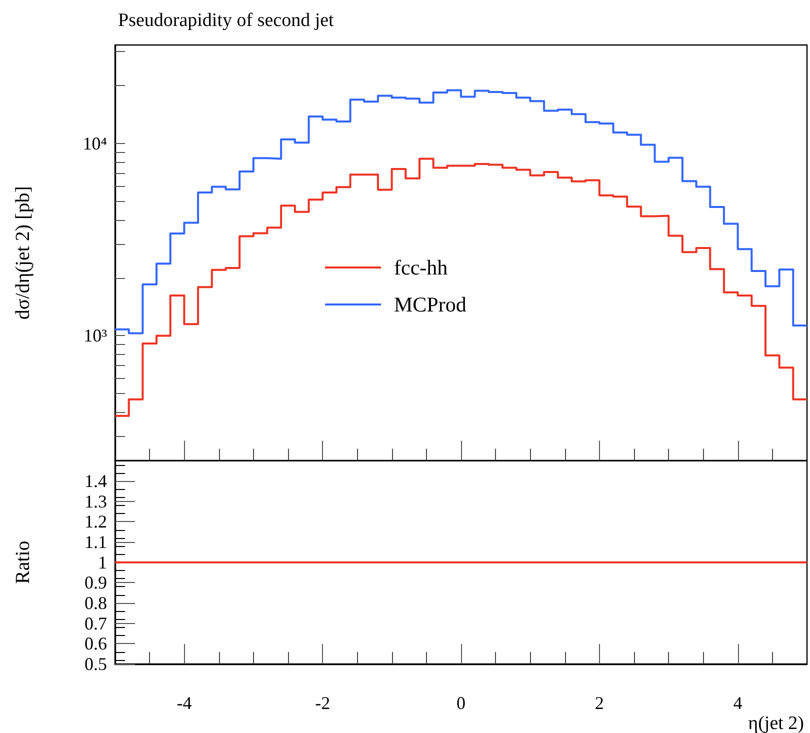 The image size is (810, 733). What do you see at coordinates (23, 562) in the screenshot?
I see `y-axis-title: Ratio` at bounding box center [23, 562].